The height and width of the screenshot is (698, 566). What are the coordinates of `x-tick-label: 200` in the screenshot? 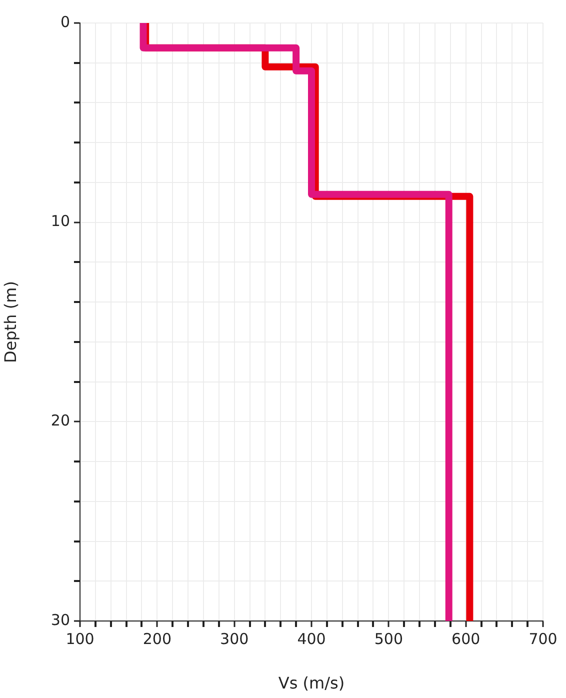 It's located at (157, 639).